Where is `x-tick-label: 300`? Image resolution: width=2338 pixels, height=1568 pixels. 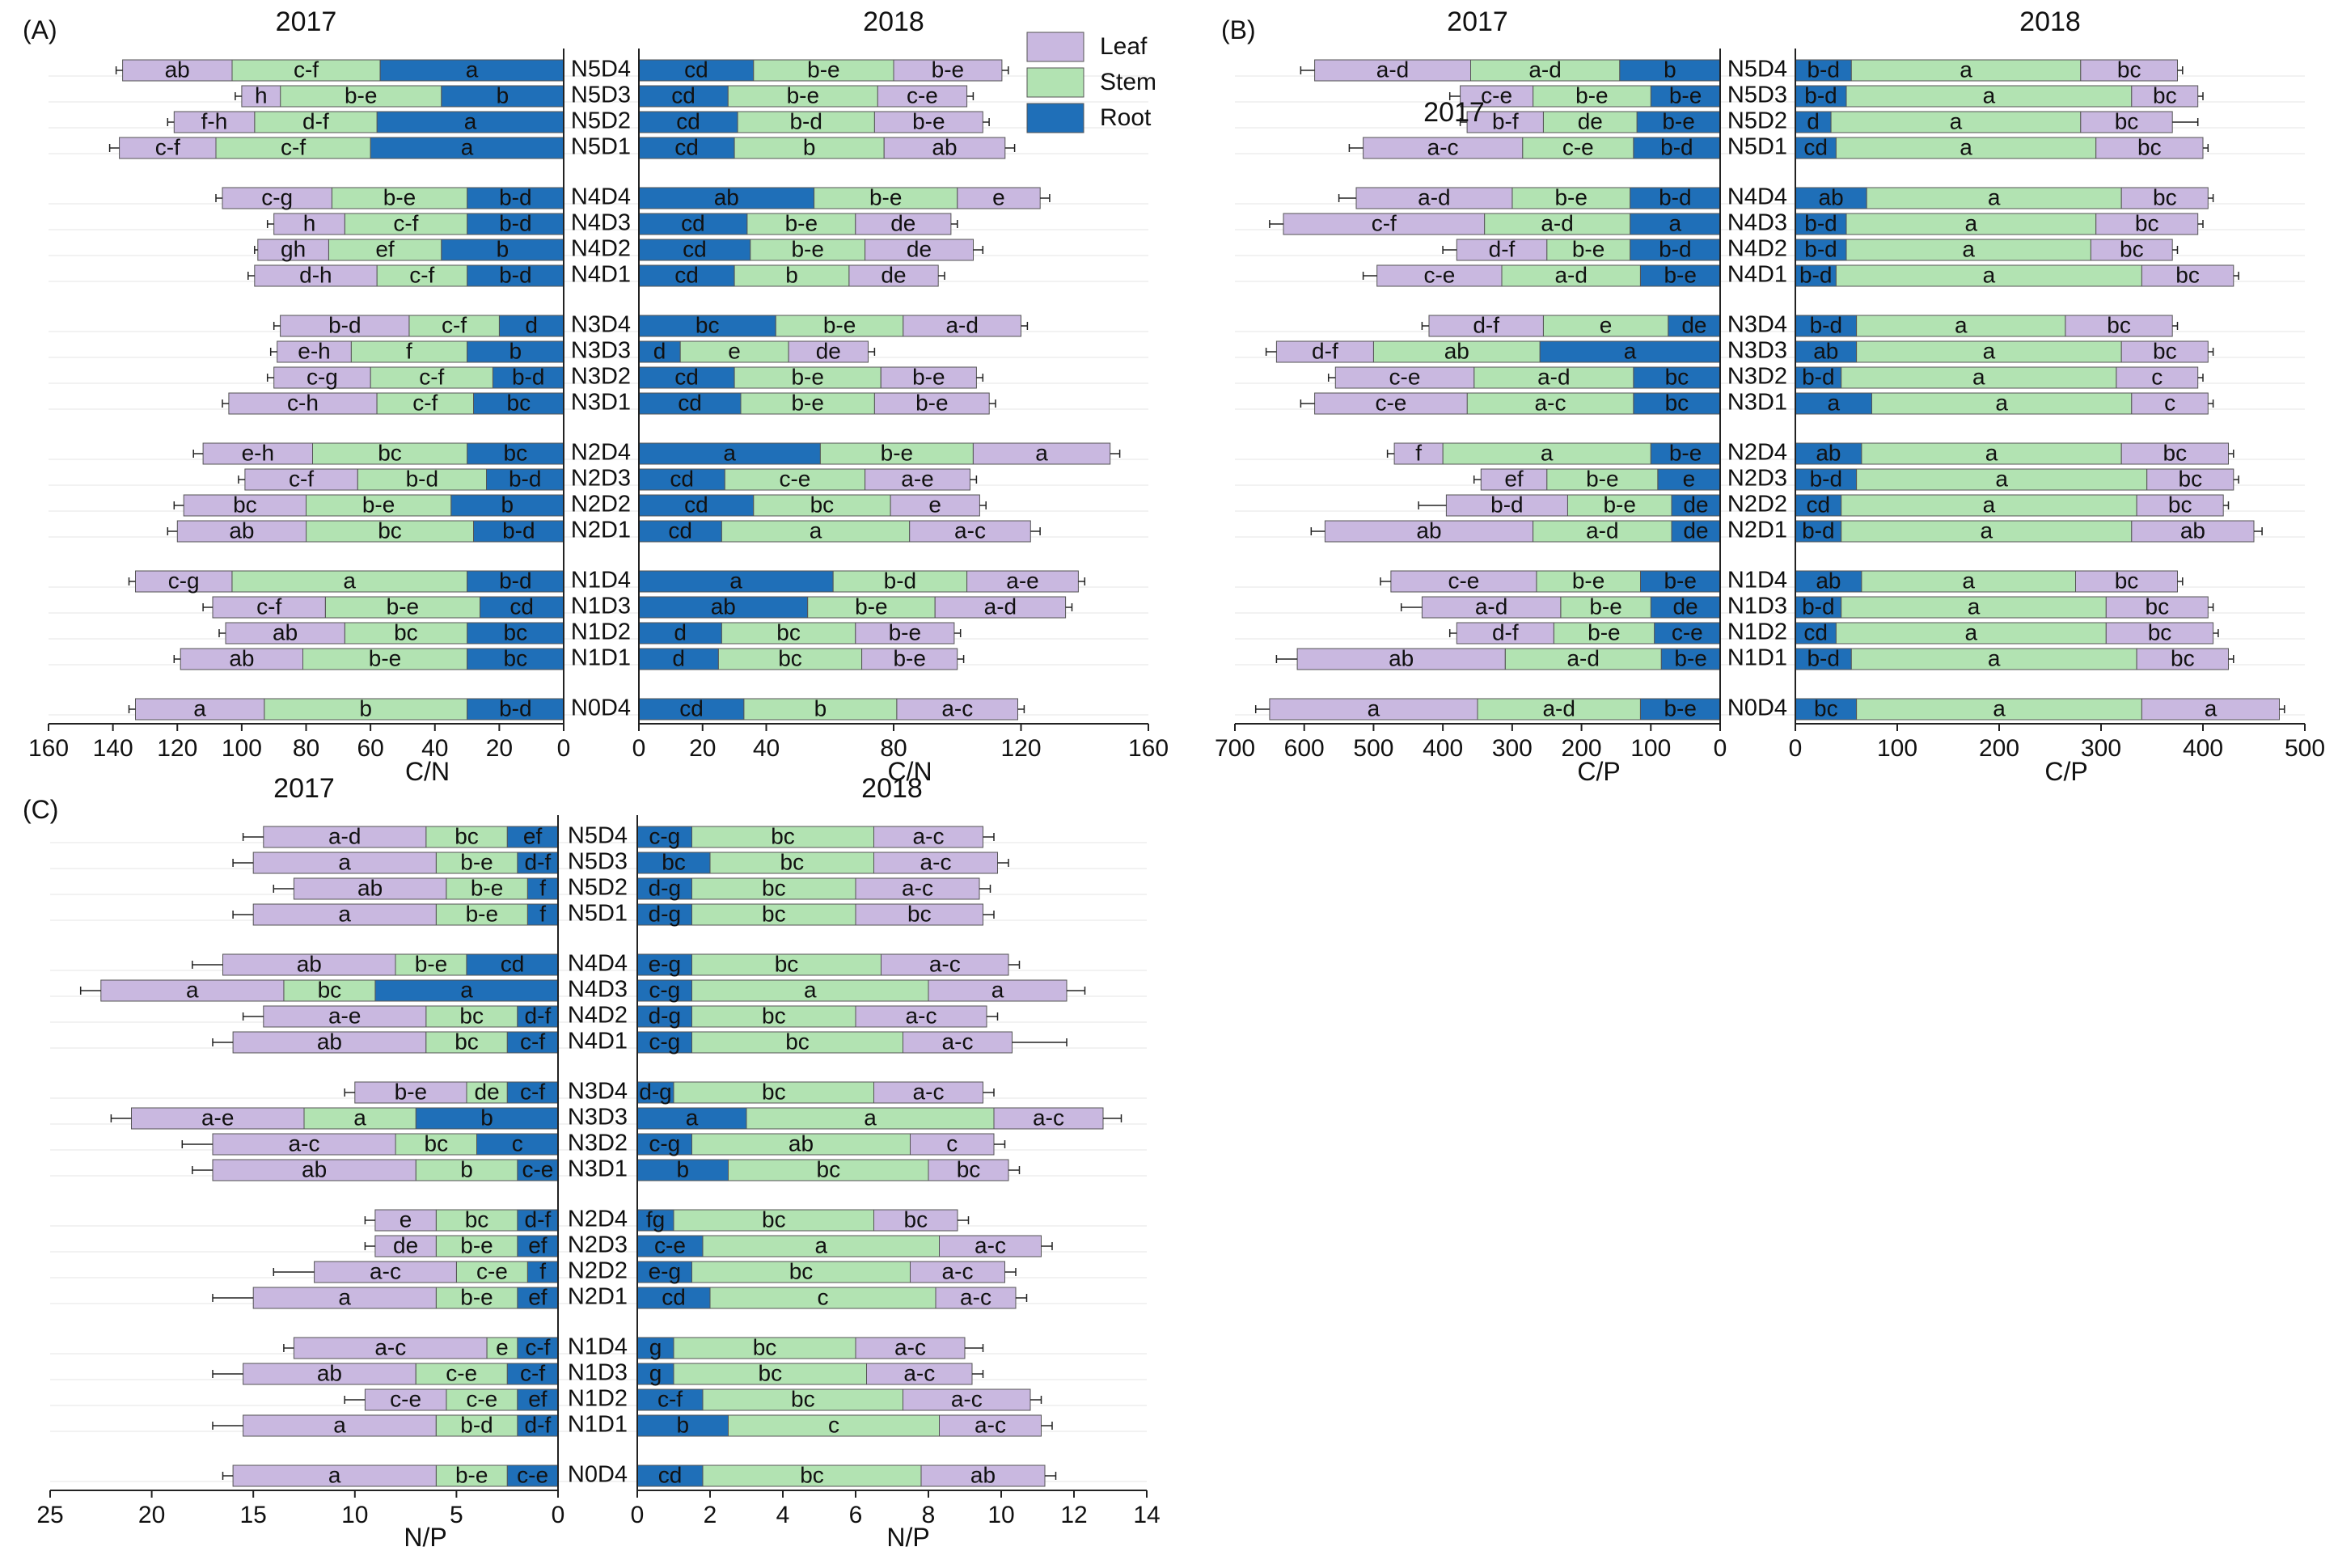 x-tick-label: 300 is located at coordinates (2101, 748).